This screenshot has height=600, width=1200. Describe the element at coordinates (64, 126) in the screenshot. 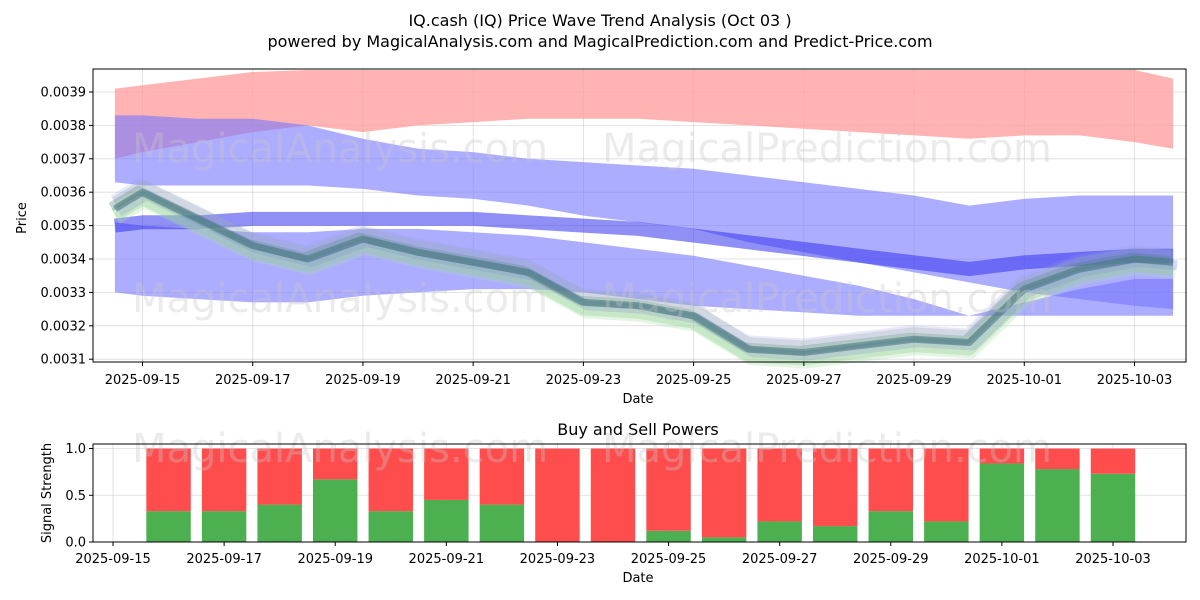

I see `price-ytick-label-7: 0.0038` at that location.